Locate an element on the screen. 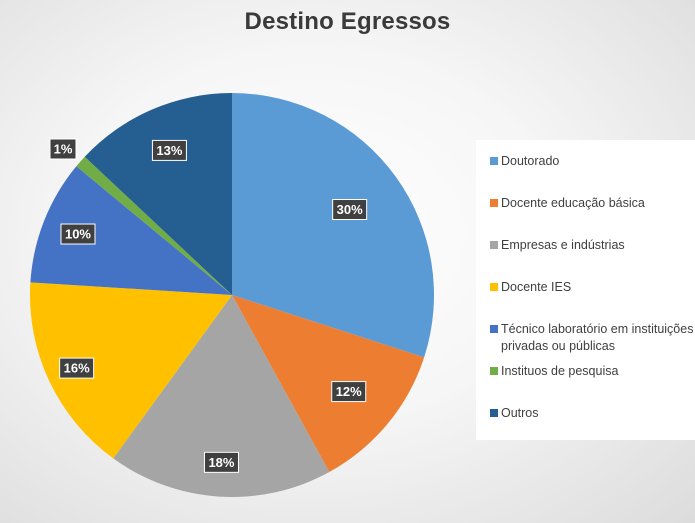  legend-label: Doutorado is located at coordinates (530, 161).